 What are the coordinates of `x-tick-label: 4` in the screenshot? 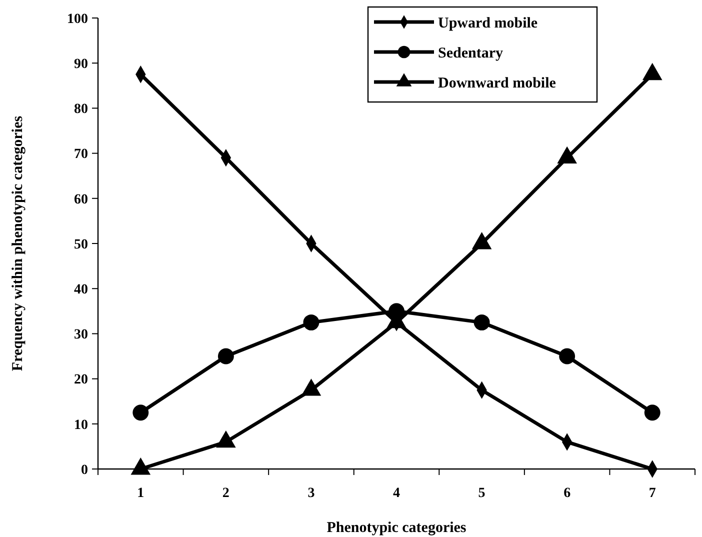 It's located at (396, 493).